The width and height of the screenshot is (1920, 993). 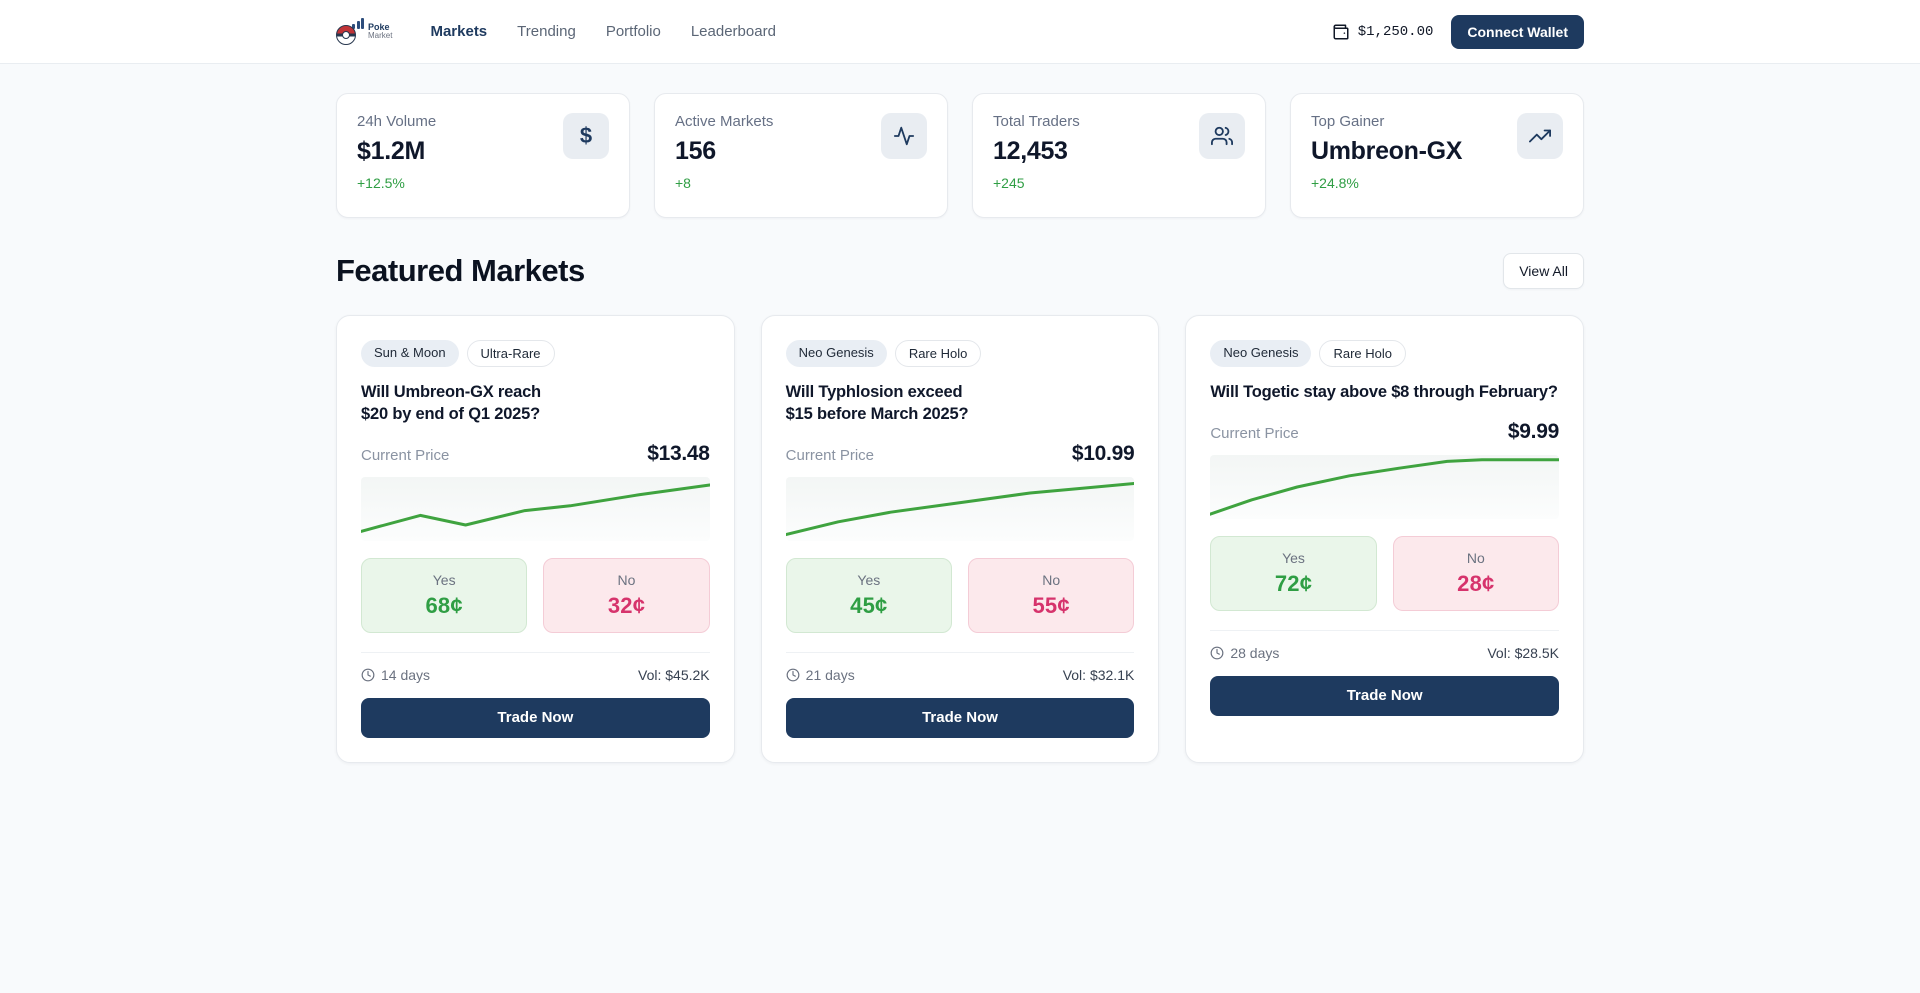 I want to click on yes-price: 72¢, so click(x=1293, y=583).